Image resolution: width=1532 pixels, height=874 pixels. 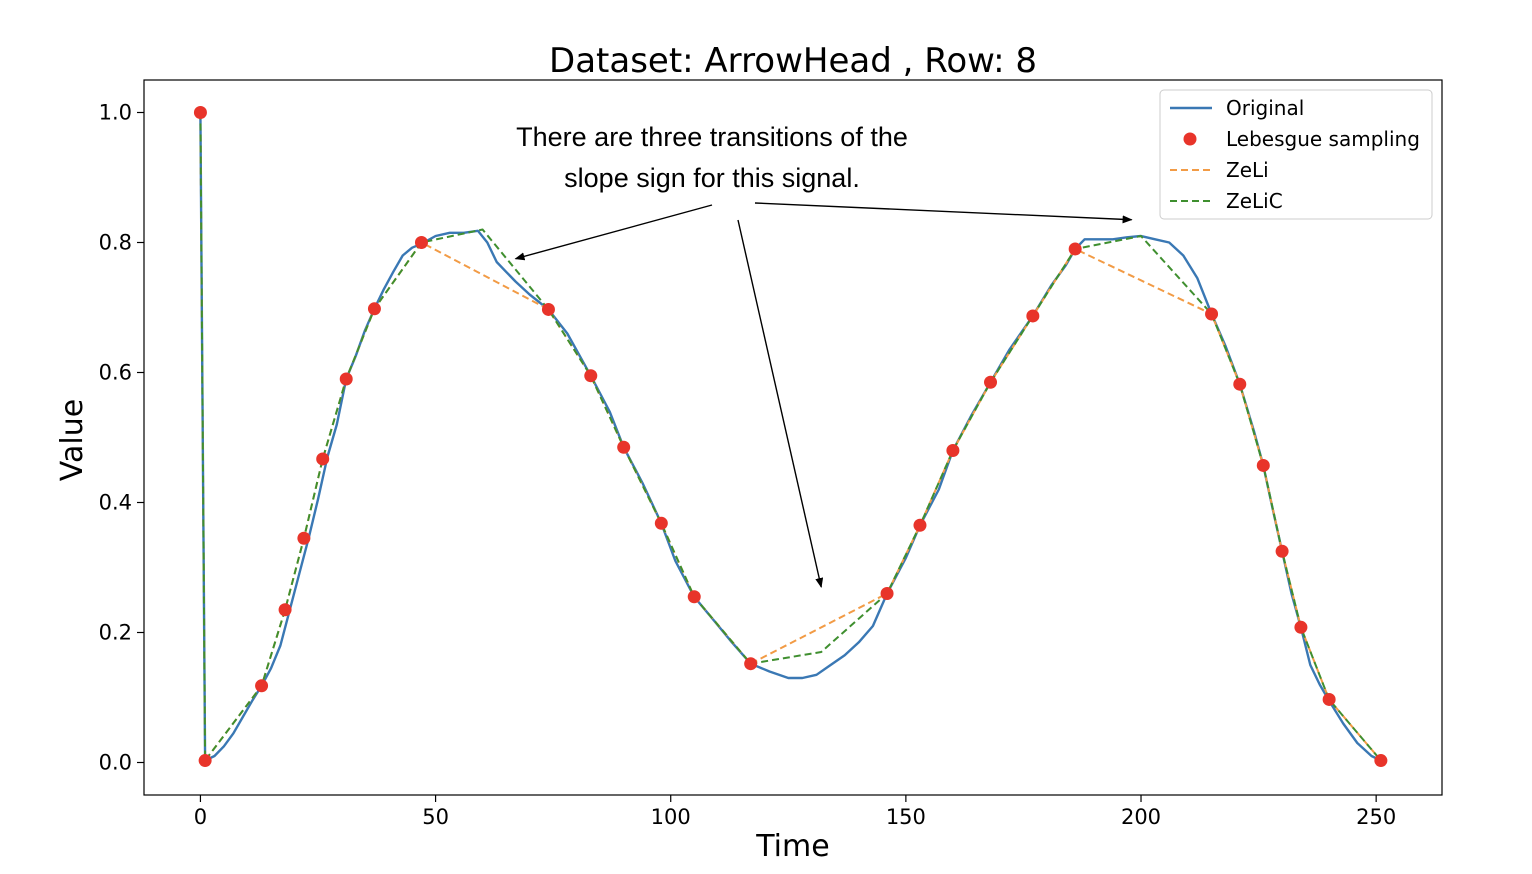 What do you see at coordinates (115, 243) in the screenshot?
I see `y-tick-label: 0.8` at bounding box center [115, 243].